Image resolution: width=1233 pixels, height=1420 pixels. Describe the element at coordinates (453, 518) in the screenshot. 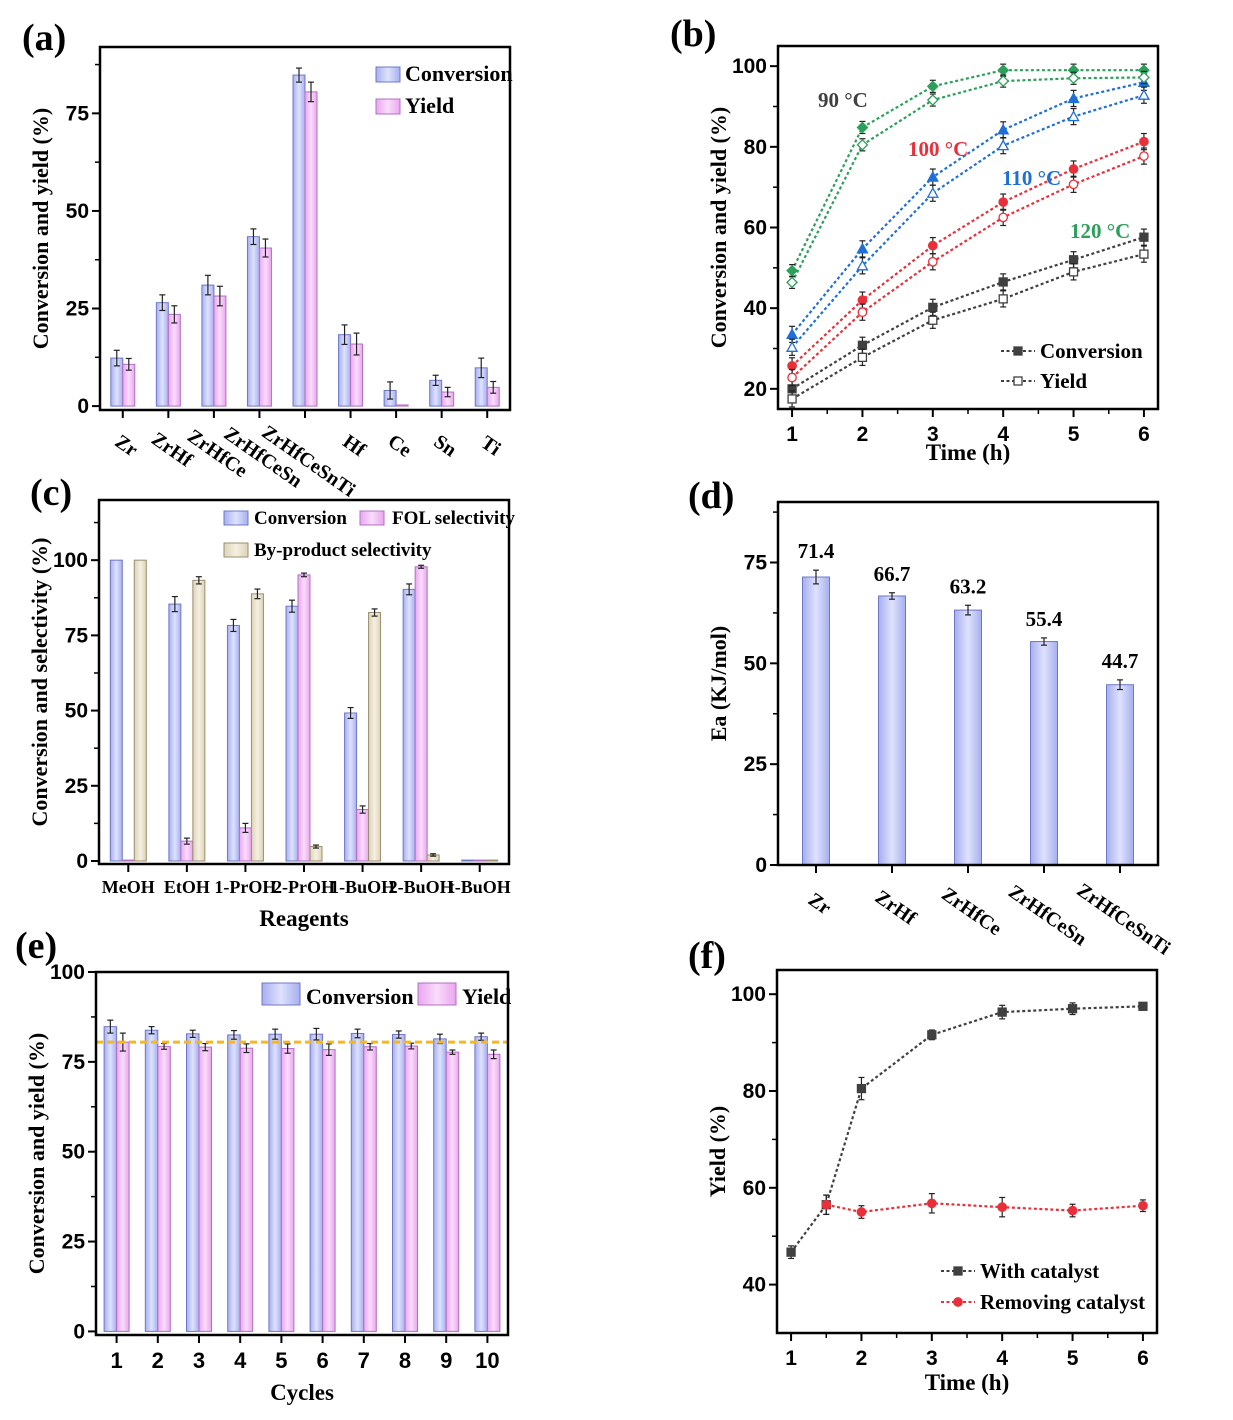

I see `legend-label: FOL selectivity` at that location.